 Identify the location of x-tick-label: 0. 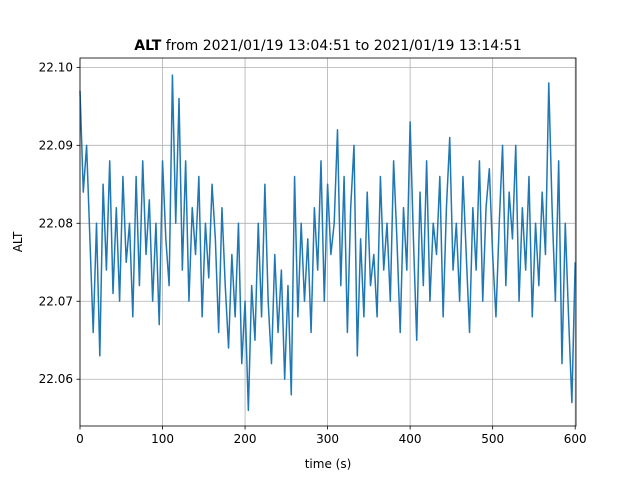
(80, 439).